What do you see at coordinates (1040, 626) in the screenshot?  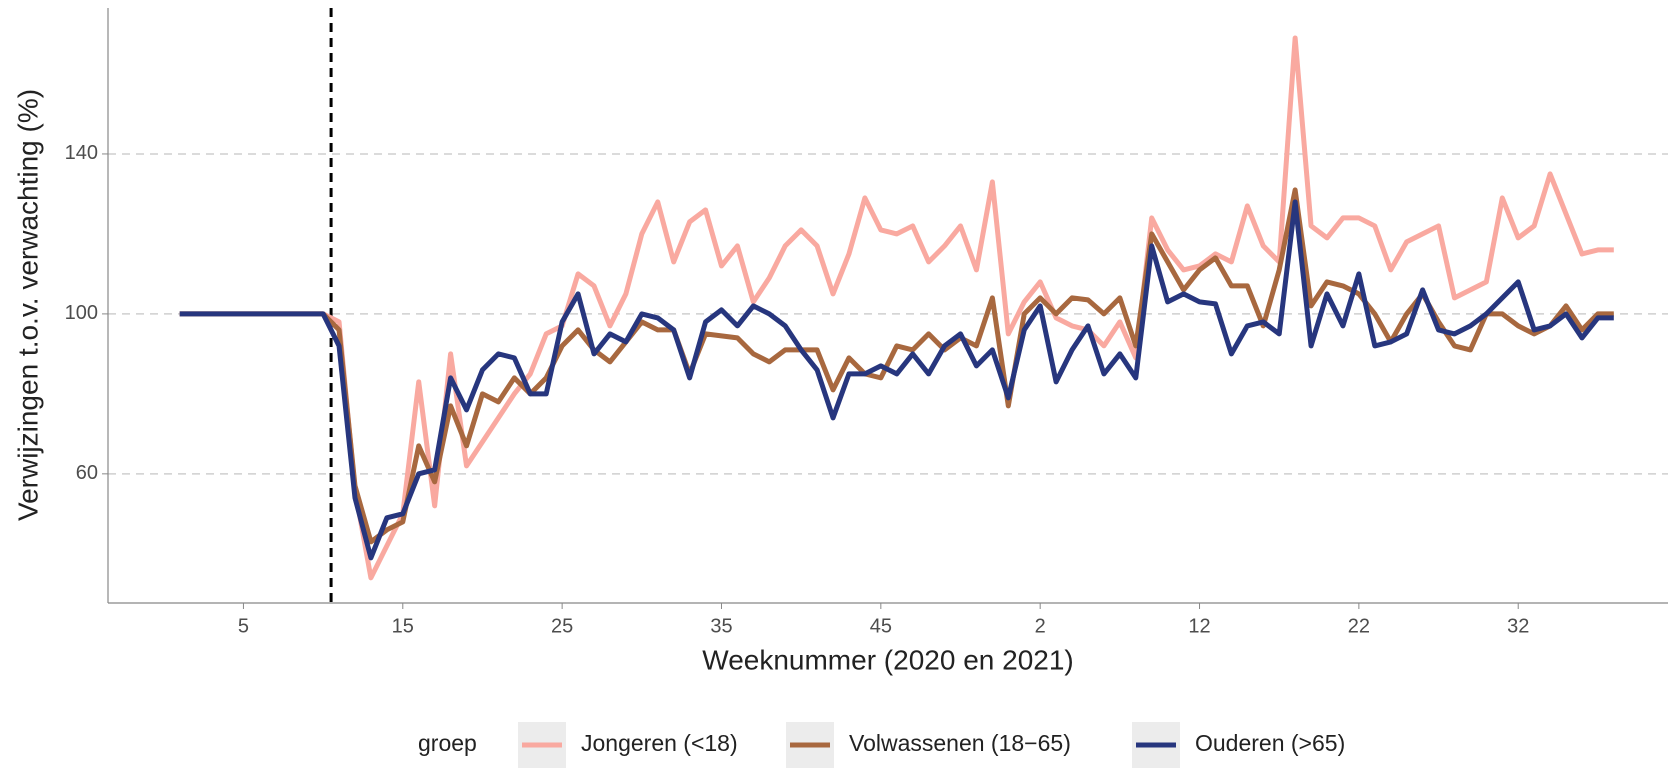 I see `x-tick-label: 2` at bounding box center [1040, 626].